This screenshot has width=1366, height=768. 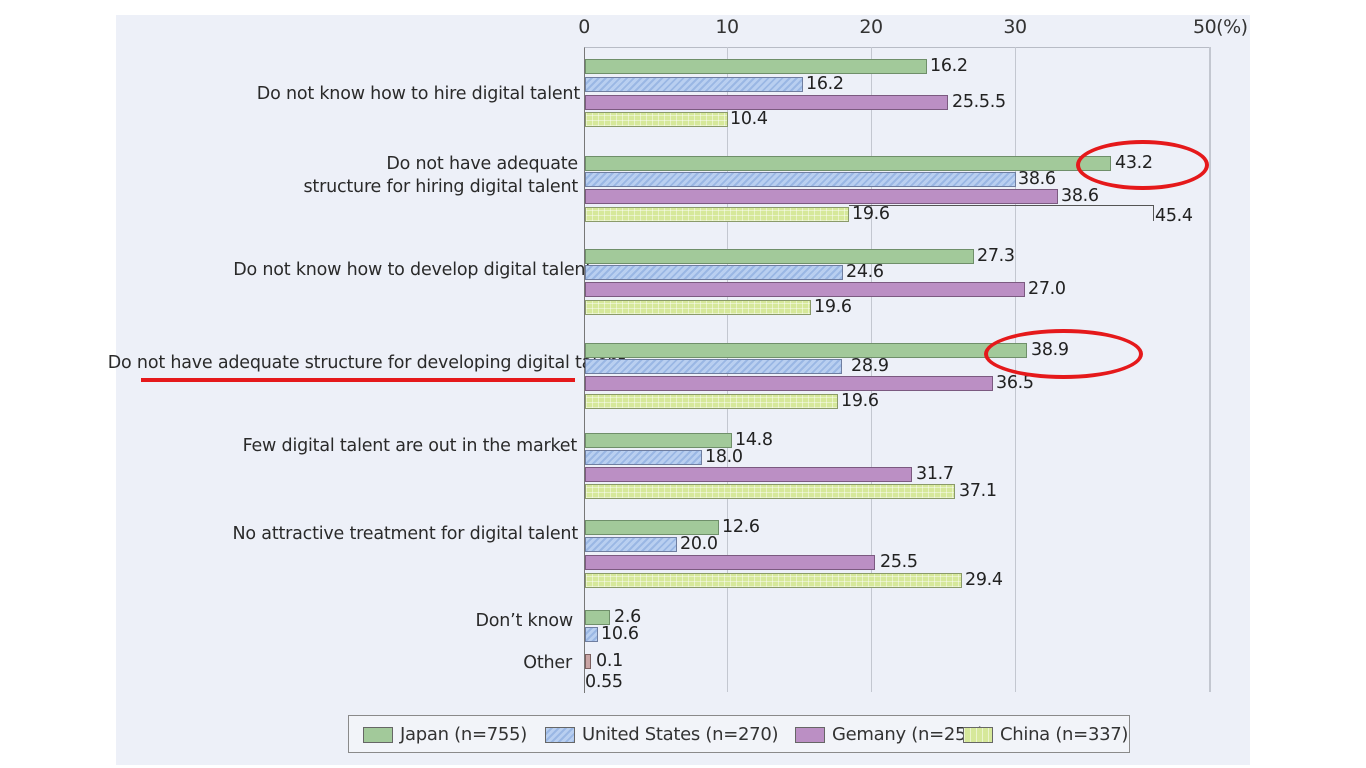 I want to click on value-label: 10.4, so click(x=749, y=119).